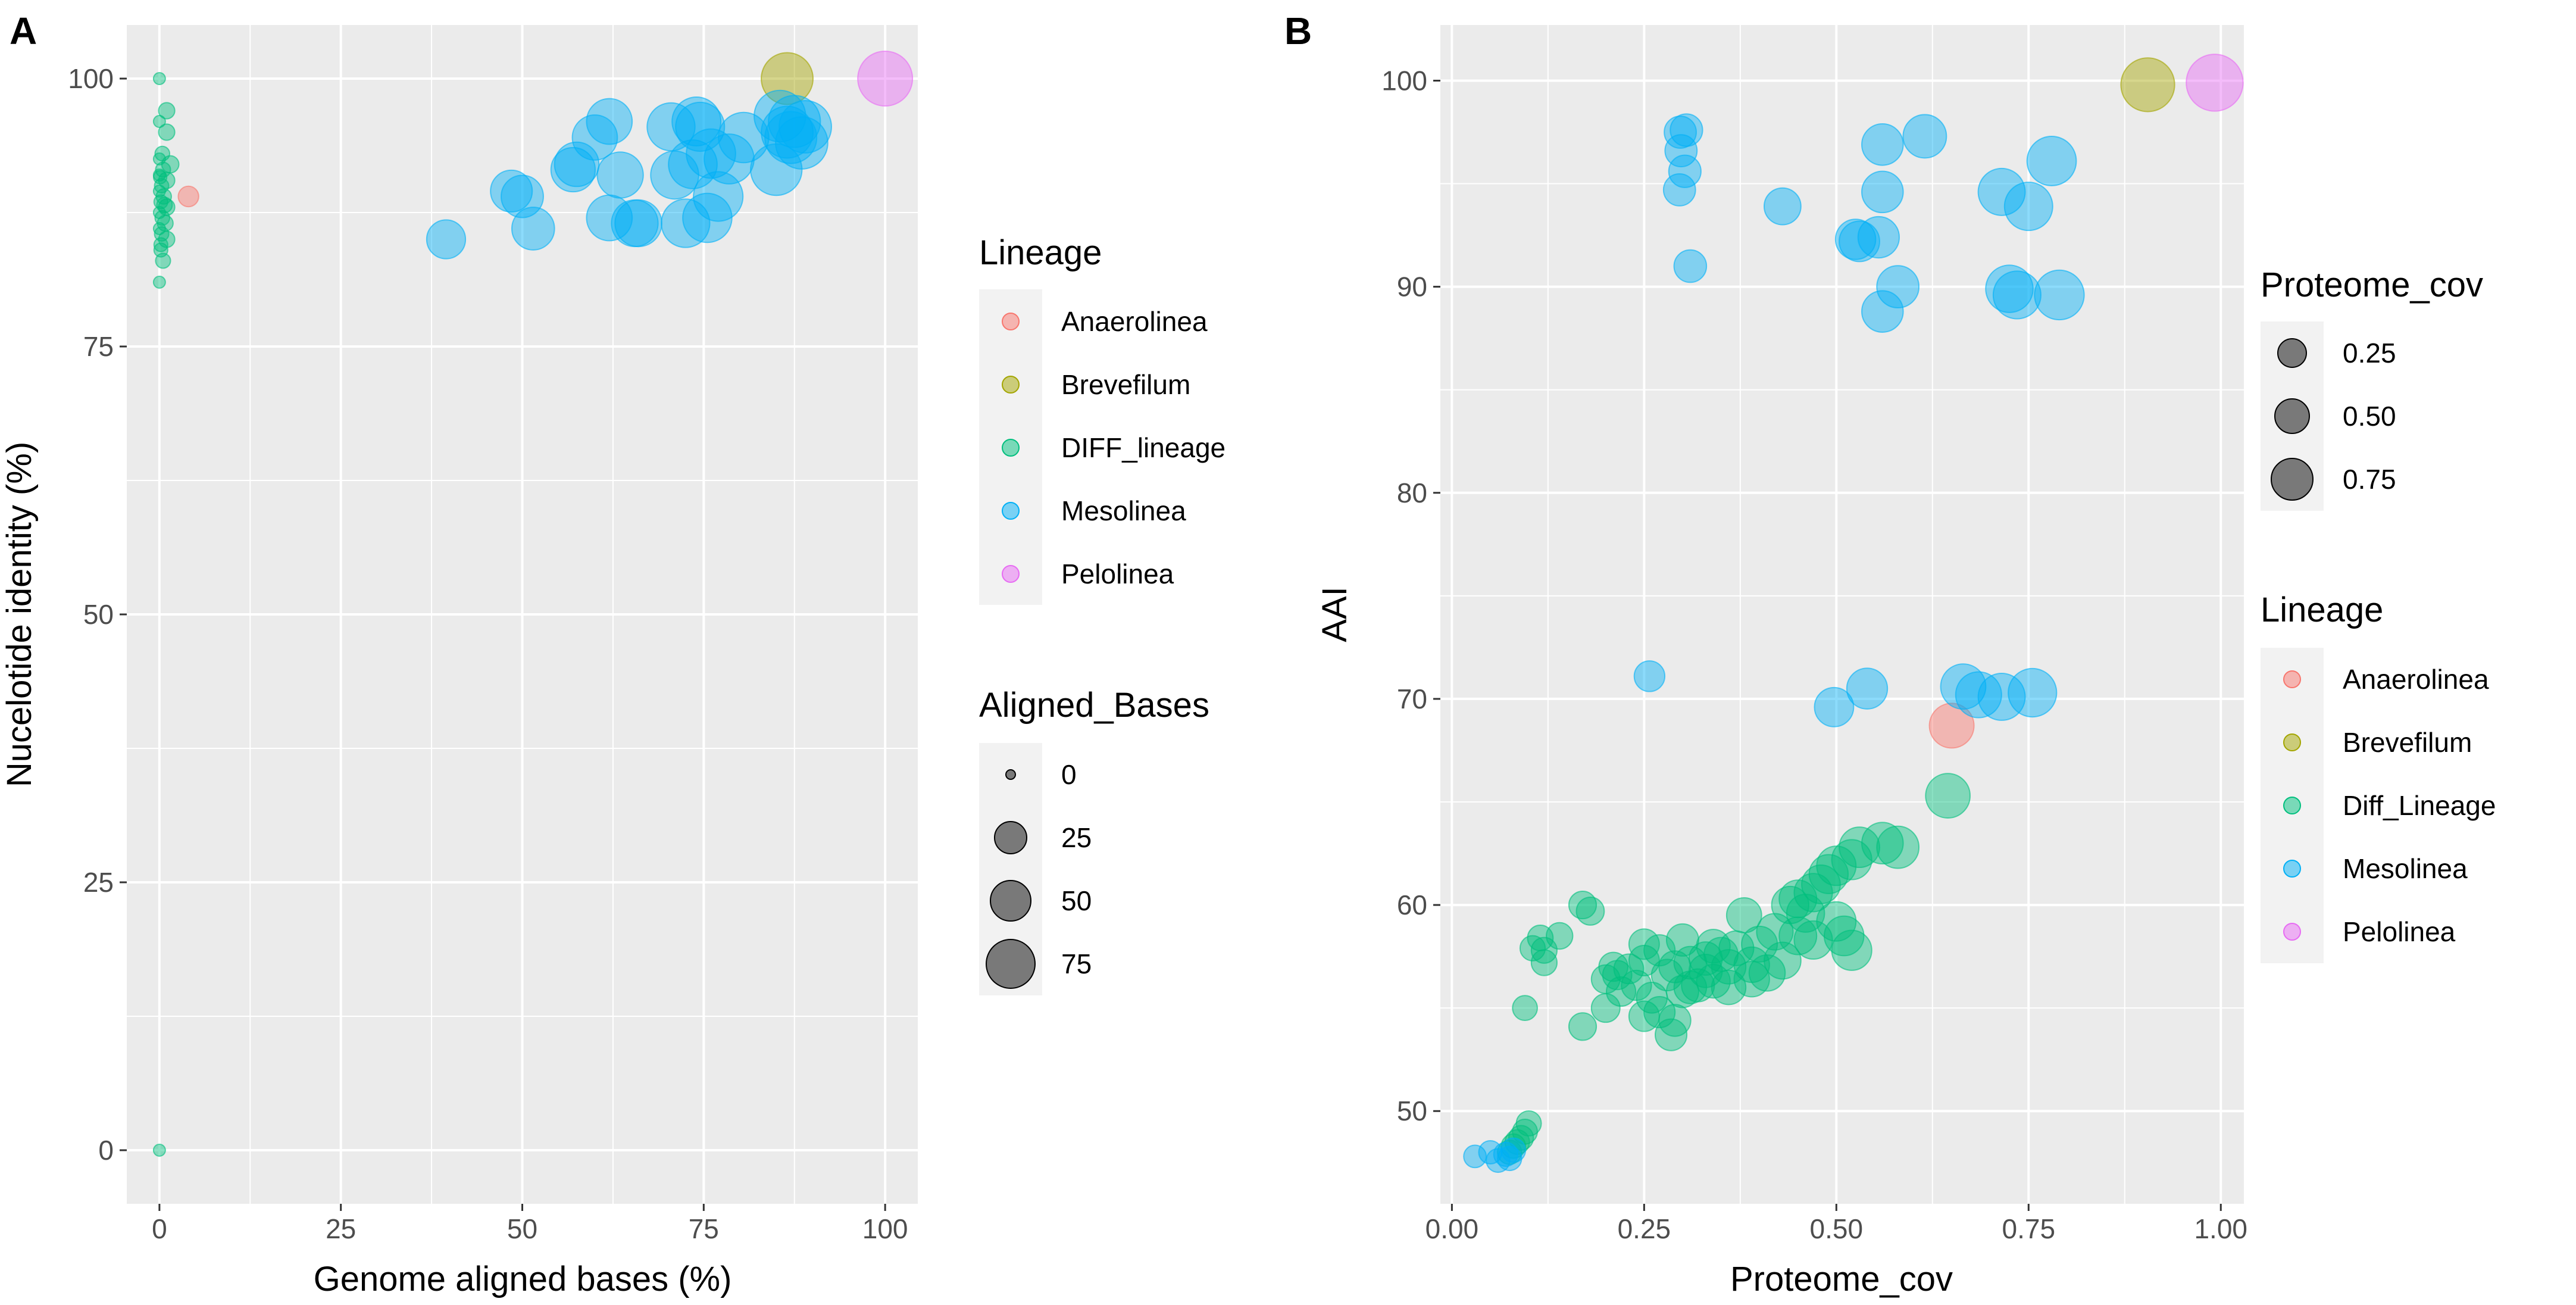 This screenshot has width=2576, height=1305. What do you see at coordinates (1125, 384) in the screenshot?
I see `legend-label-brevefilum: Brevefilum` at bounding box center [1125, 384].